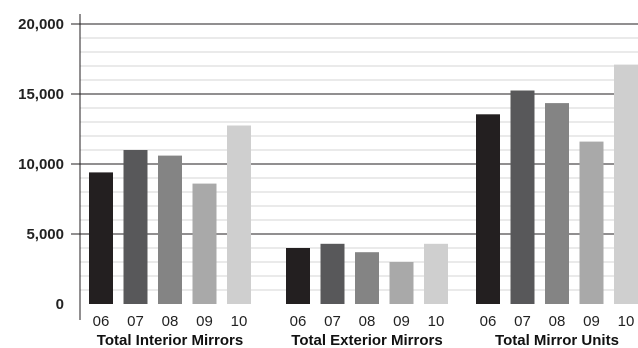 This screenshot has height=348, width=638. What do you see at coordinates (60, 304) in the screenshot?
I see `y-tick-label: 0` at bounding box center [60, 304].